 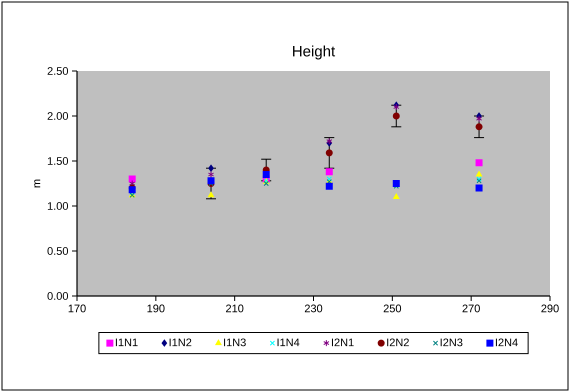 I want to click on legend-label: I1N1, so click(x=127, y=342).